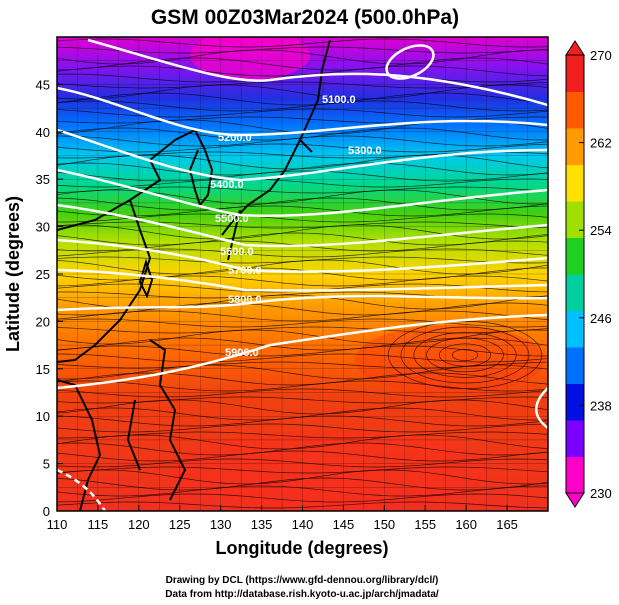  What do you see at coordinates (410, 62) in the screenshot?
I see `contour-5100-closed` at bounding box center [410, 62].